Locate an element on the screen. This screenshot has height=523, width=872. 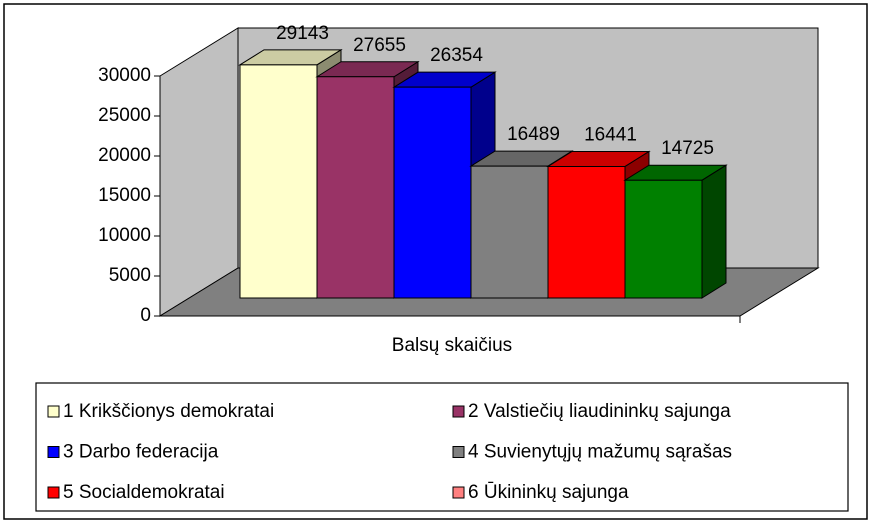
x-category-label: Balsų skaičius is located at coordinates (452, 345).